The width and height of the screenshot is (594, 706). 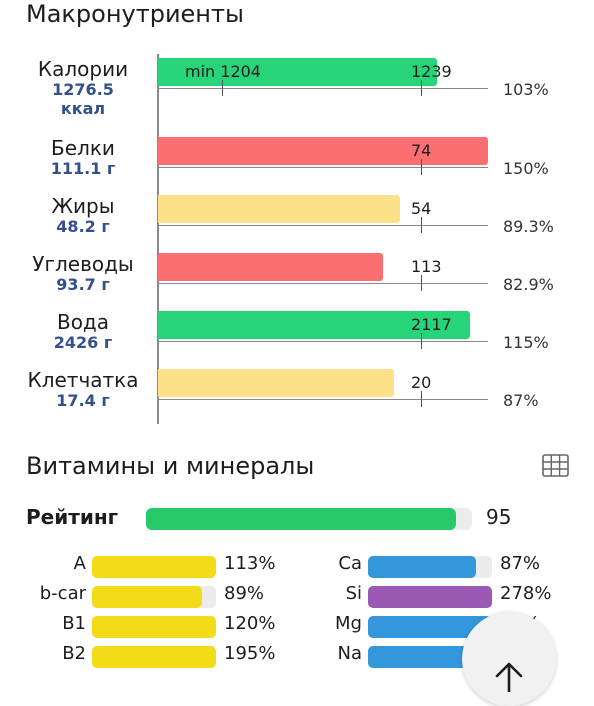 What do you see at coordinates (83, 322) in the screenshot?
I see `nutrient-name: Вода` at bounding box center [83, 322].